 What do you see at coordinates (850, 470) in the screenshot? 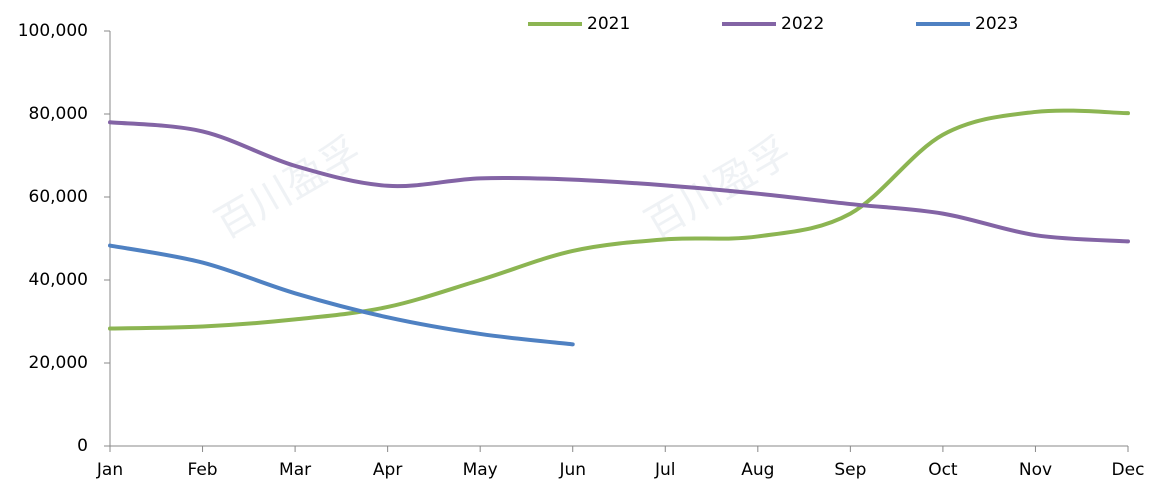
I see `x-tick-label: Sep` at bounding box center [850, 470].